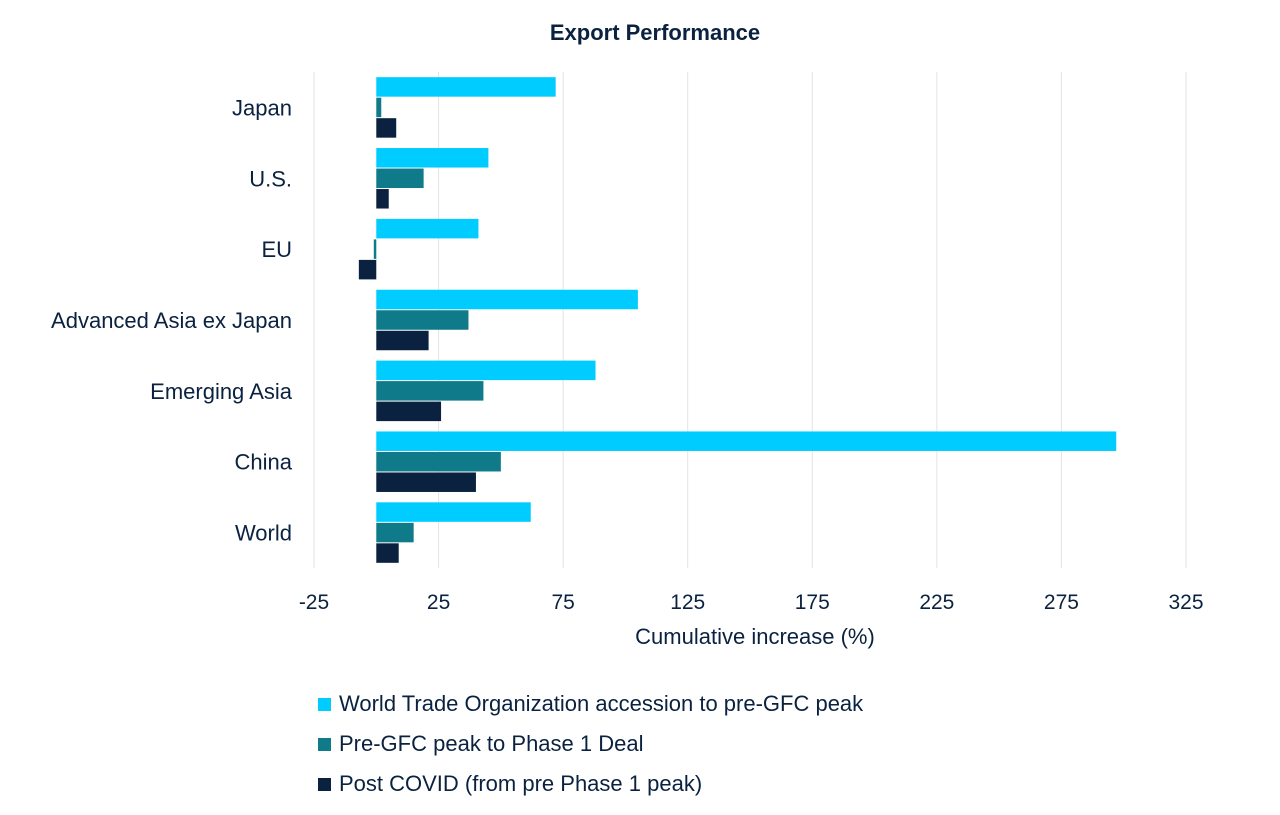 The image size is (1280, 815). What do you see at coordinates (400, 178) in the screenshot?
I see `bar-u-s--series-2` at bounding box center [400, 178].